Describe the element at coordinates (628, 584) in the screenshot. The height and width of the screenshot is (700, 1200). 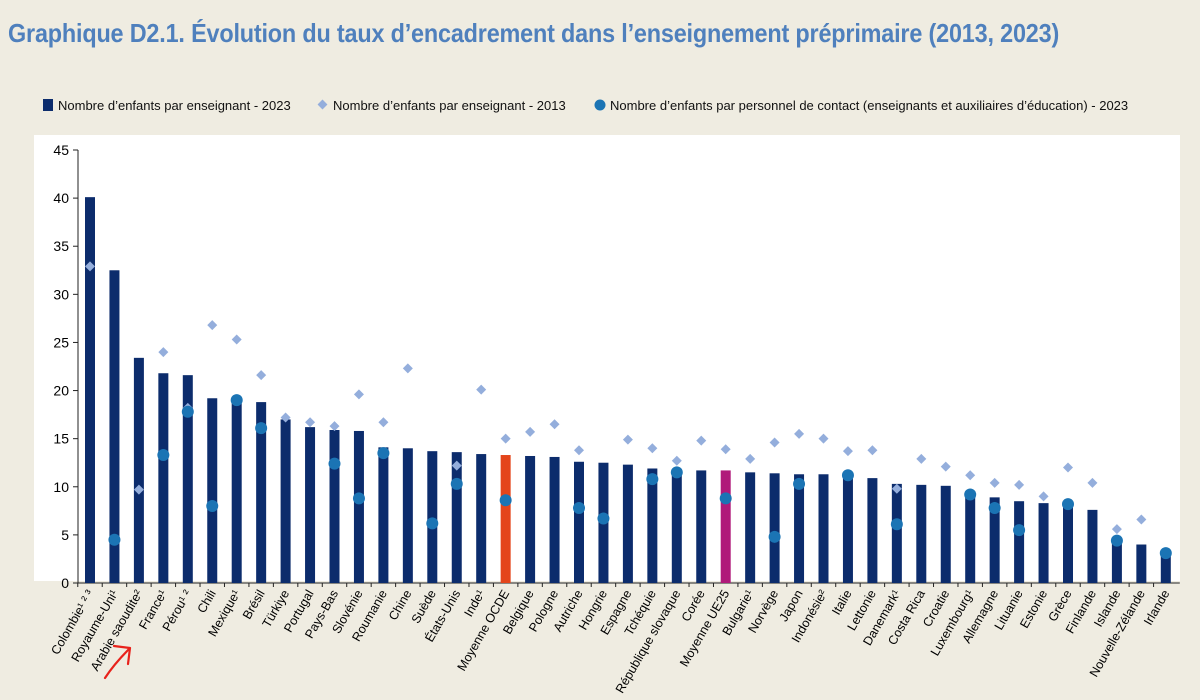
I see `x-axis` at that location.